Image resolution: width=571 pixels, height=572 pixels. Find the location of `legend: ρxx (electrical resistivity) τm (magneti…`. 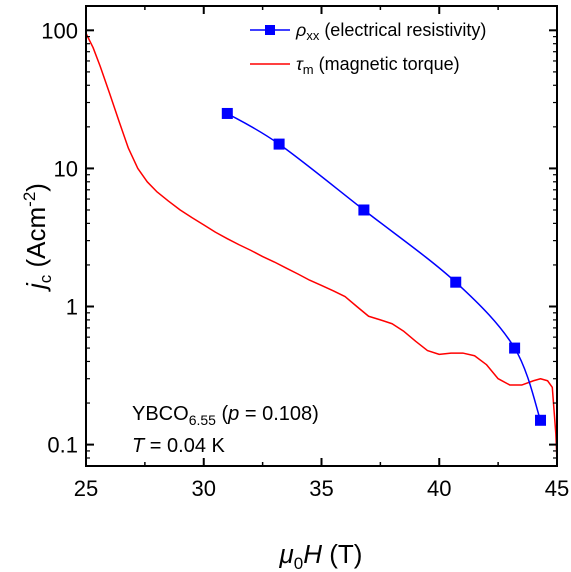

legend: ρxx (electrical resistivity) τm (magneti… is located at coordinates (368, 48).